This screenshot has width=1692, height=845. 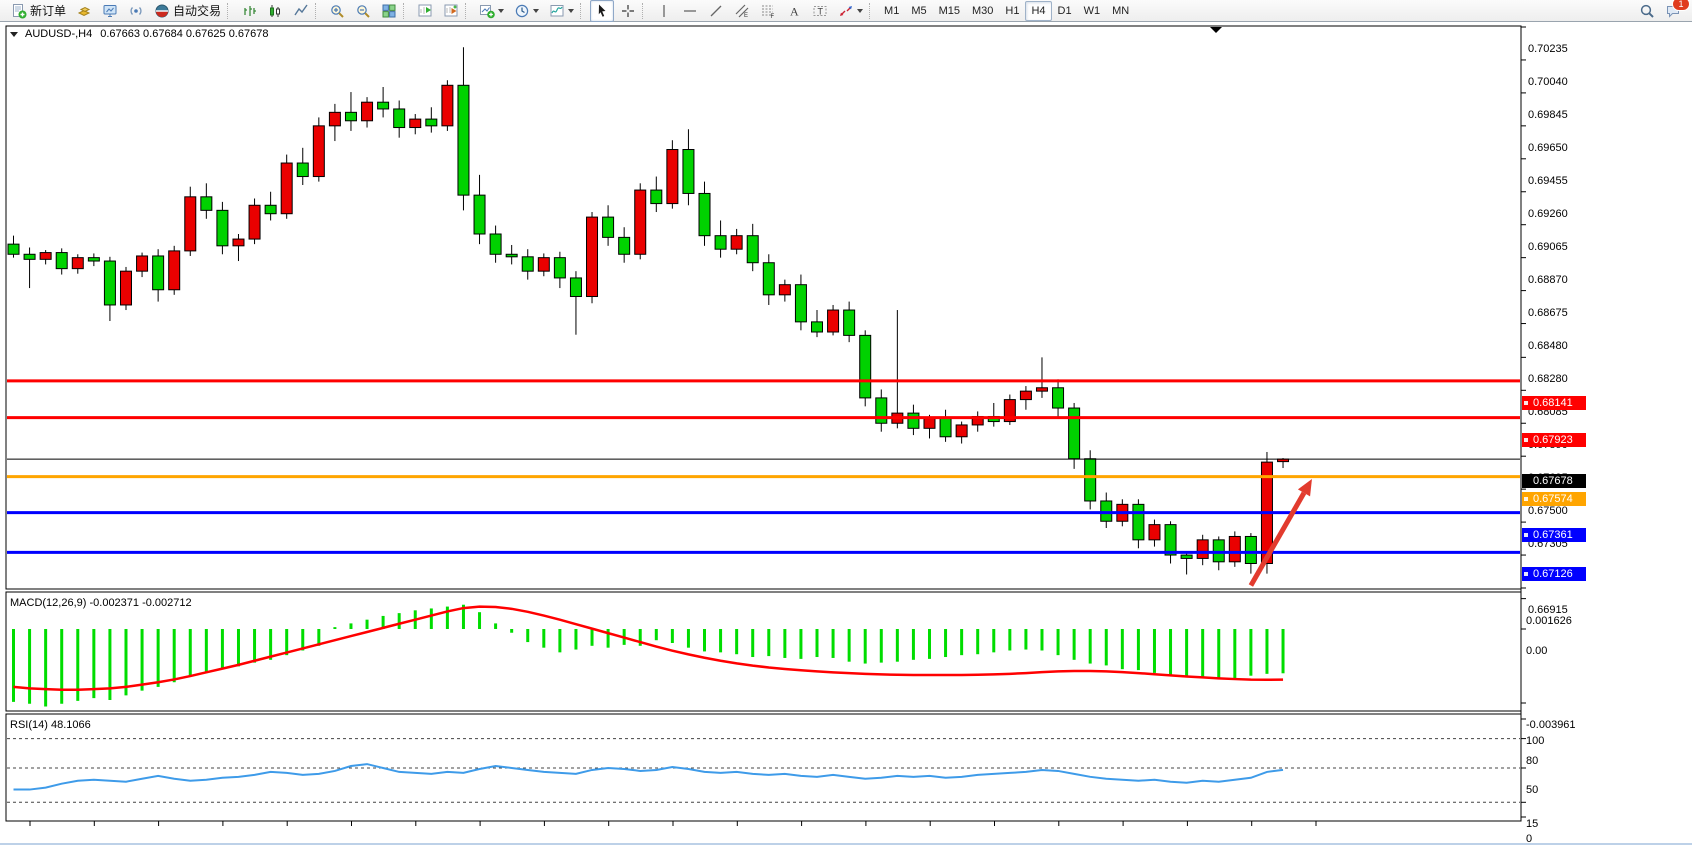 I want to click on line-chart-button, so click(x=301, y=11).